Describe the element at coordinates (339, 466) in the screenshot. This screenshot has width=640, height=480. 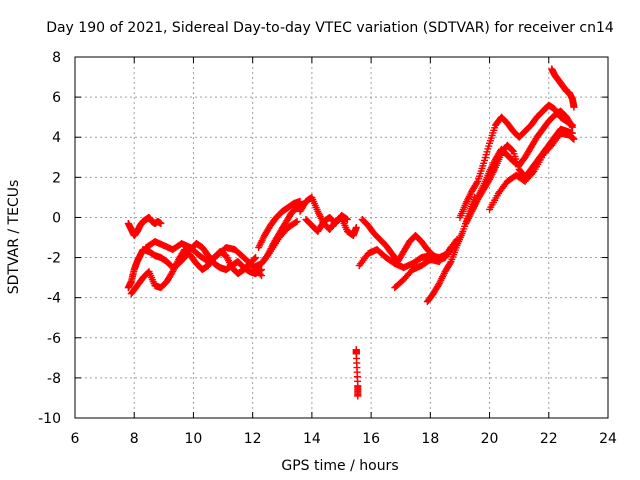
I see `x-axis-label: GPS time / hours` at that location.